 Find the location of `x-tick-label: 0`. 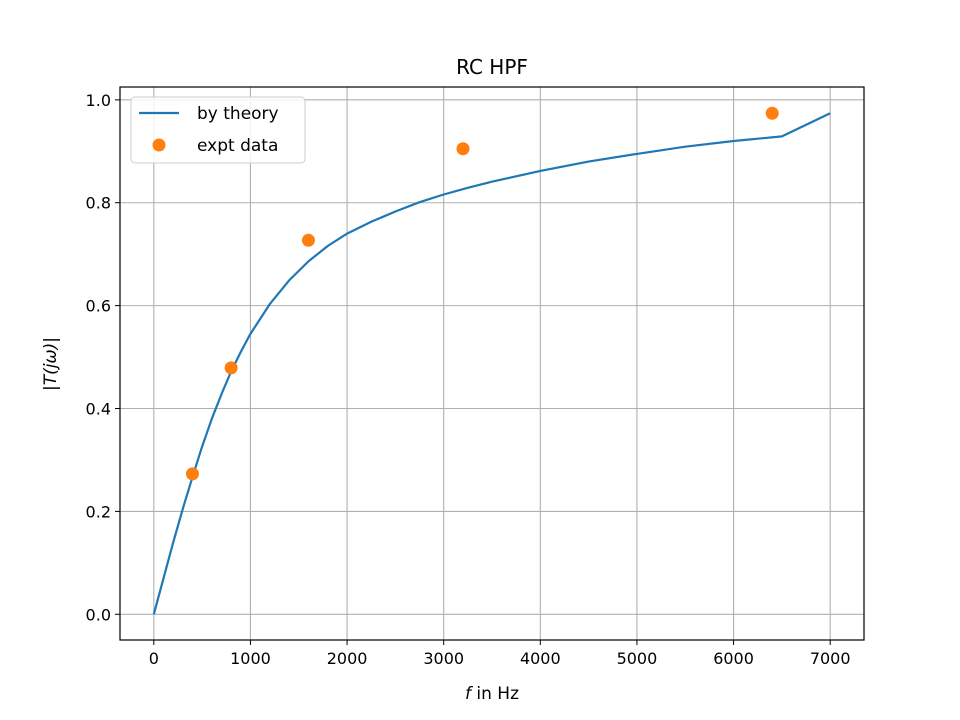

x-tick-label: 0 is located at coordinates (154, 658).